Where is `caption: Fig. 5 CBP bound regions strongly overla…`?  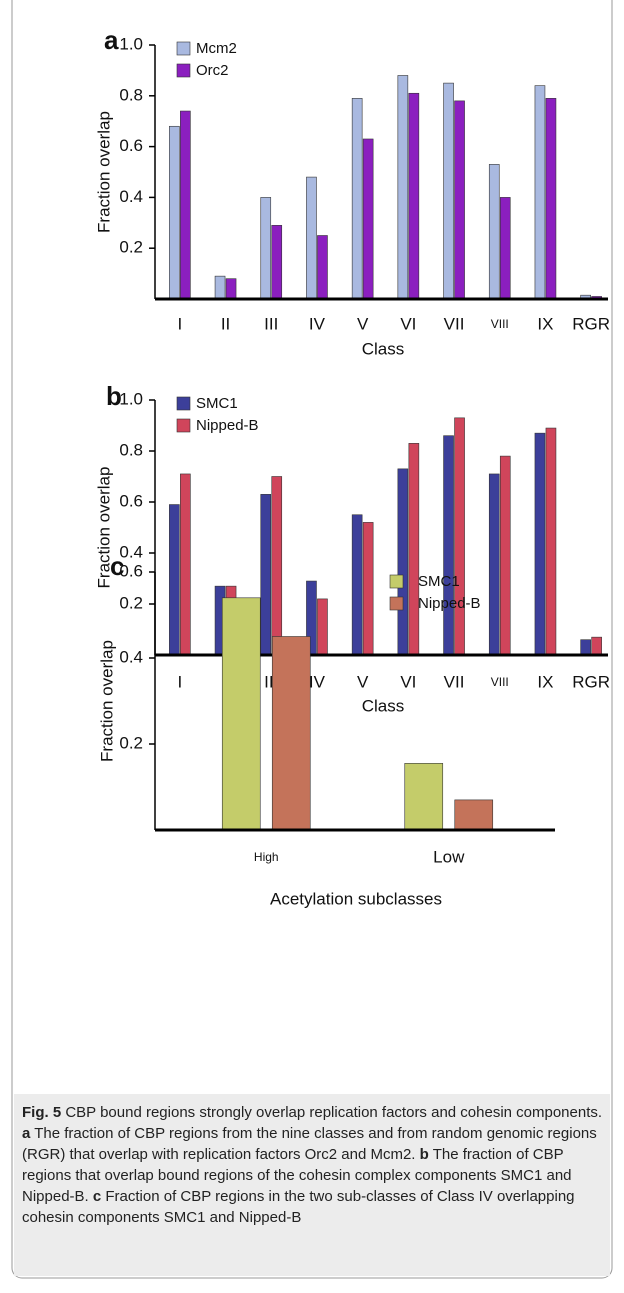
caption: Fig. 5 CBP bound regions strongly overla… is located at coordinates (314, 1165).